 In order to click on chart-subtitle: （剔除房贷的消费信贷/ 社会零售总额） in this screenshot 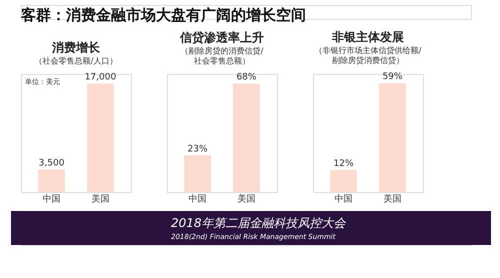, I will do `click(222, 56)`.